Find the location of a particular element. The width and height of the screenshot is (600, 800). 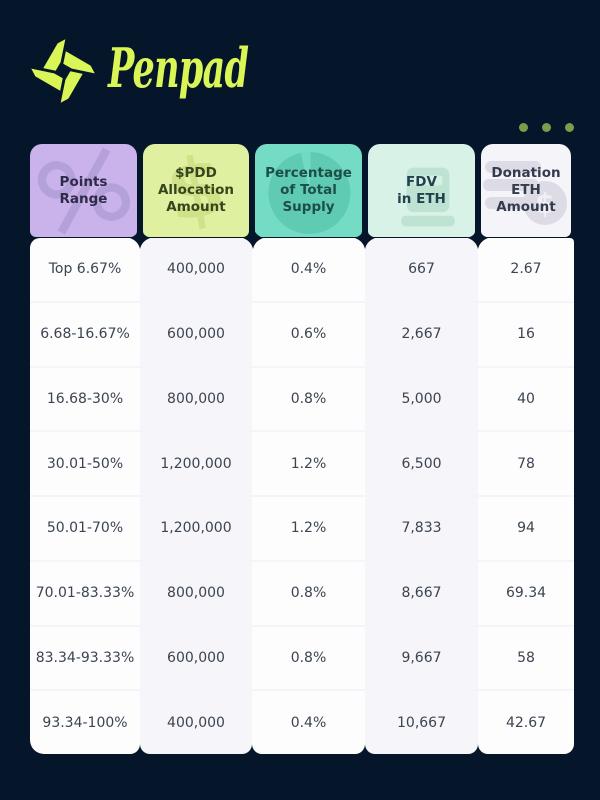

cell-pdd-allocation-row7: 600,000 is located at coordinates (196, 657).